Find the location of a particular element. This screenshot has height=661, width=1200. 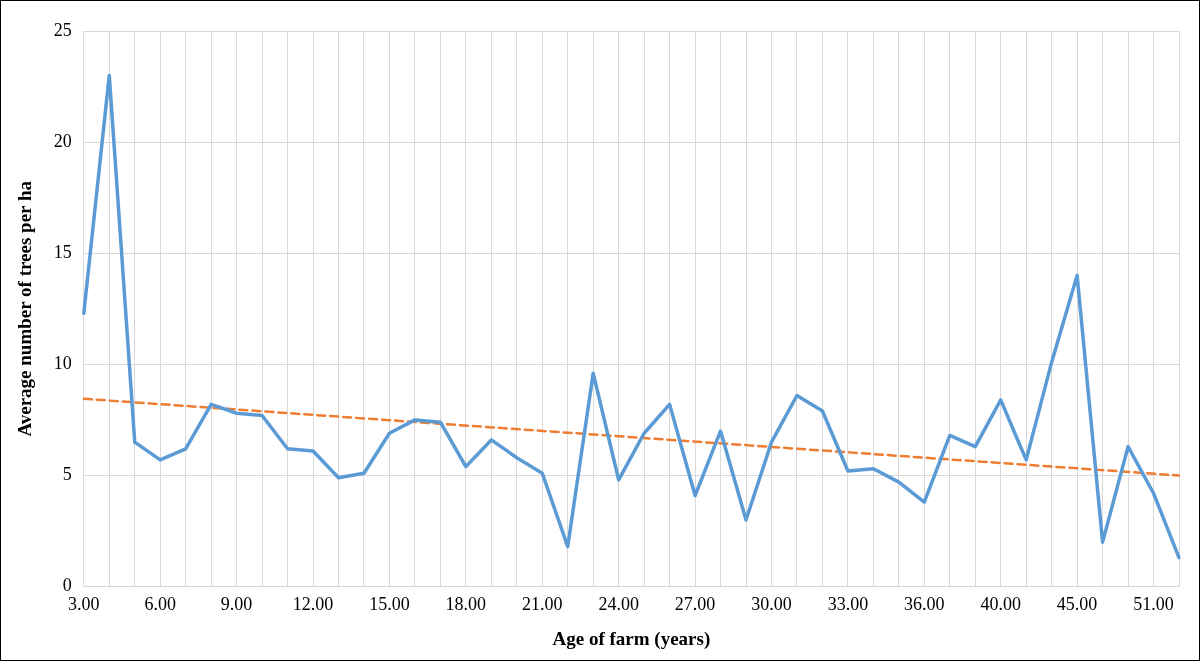

x-tick-label: 9.00 is located at coordinates (236, 604).